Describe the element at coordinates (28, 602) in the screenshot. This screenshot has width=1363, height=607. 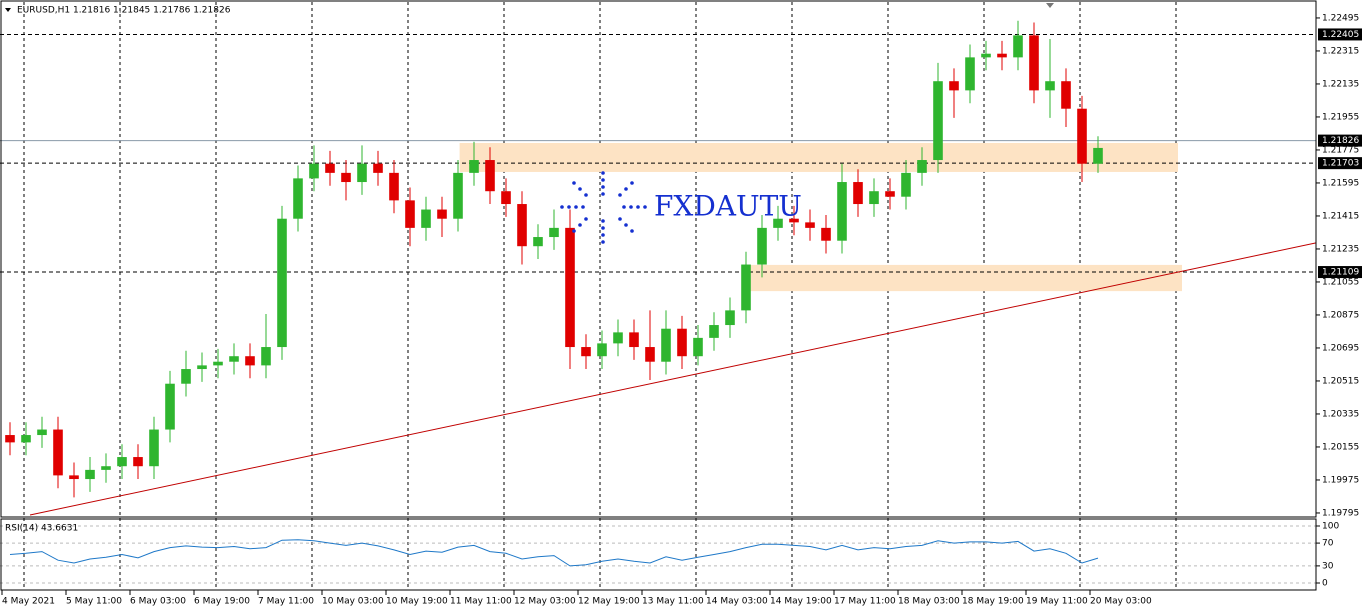
I see `x-tick-label: 4 May 2021` at that location.